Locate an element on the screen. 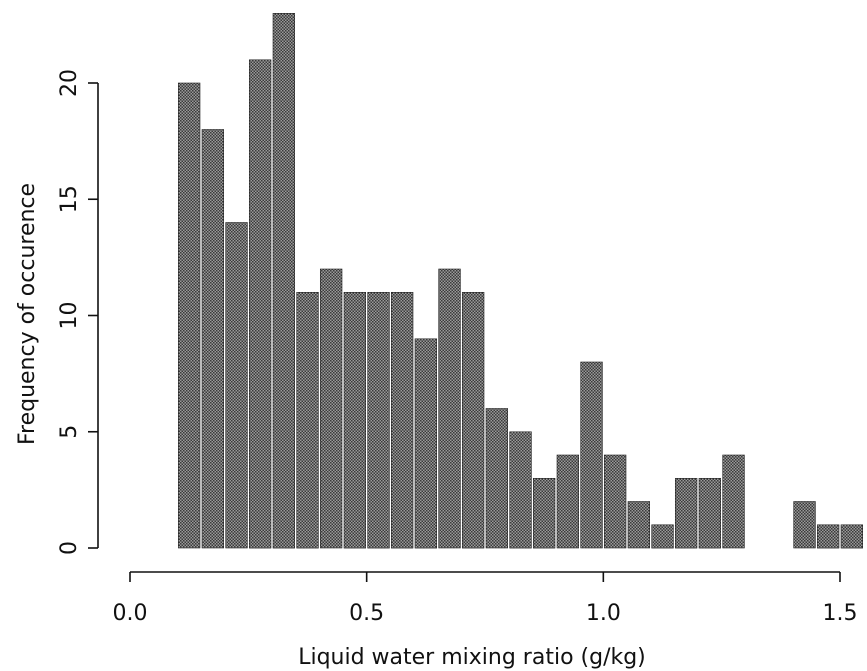 Image resolution: width=867 pixels, height=671 pixels. y-tick-label: 10 is located at coordinates (69, 316).